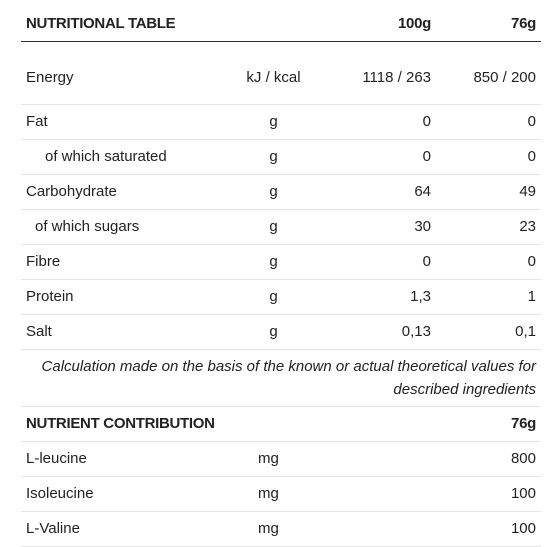 The height and width of the screenshot is (547, 557). I want to click on table-row-carbohydrate: Carbohydrate g 64 49, so click(281, 192).